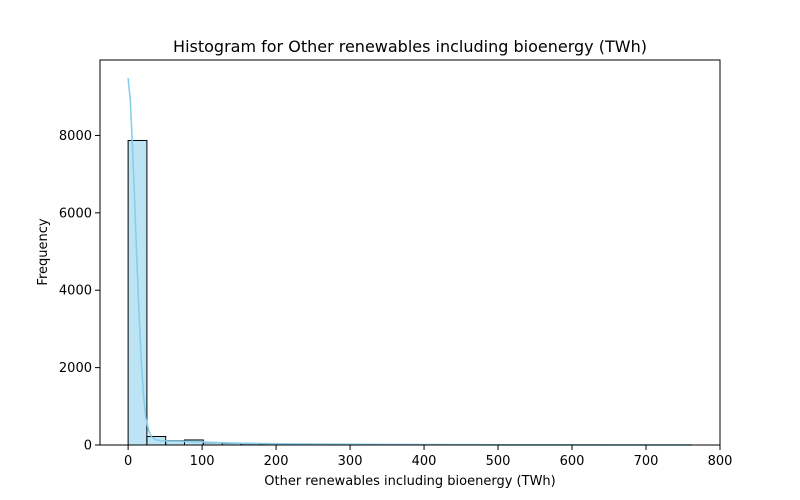  Describe the element at coordinates (572, 461) in the screenshot. I see `x-tick-label: 600` at that location.